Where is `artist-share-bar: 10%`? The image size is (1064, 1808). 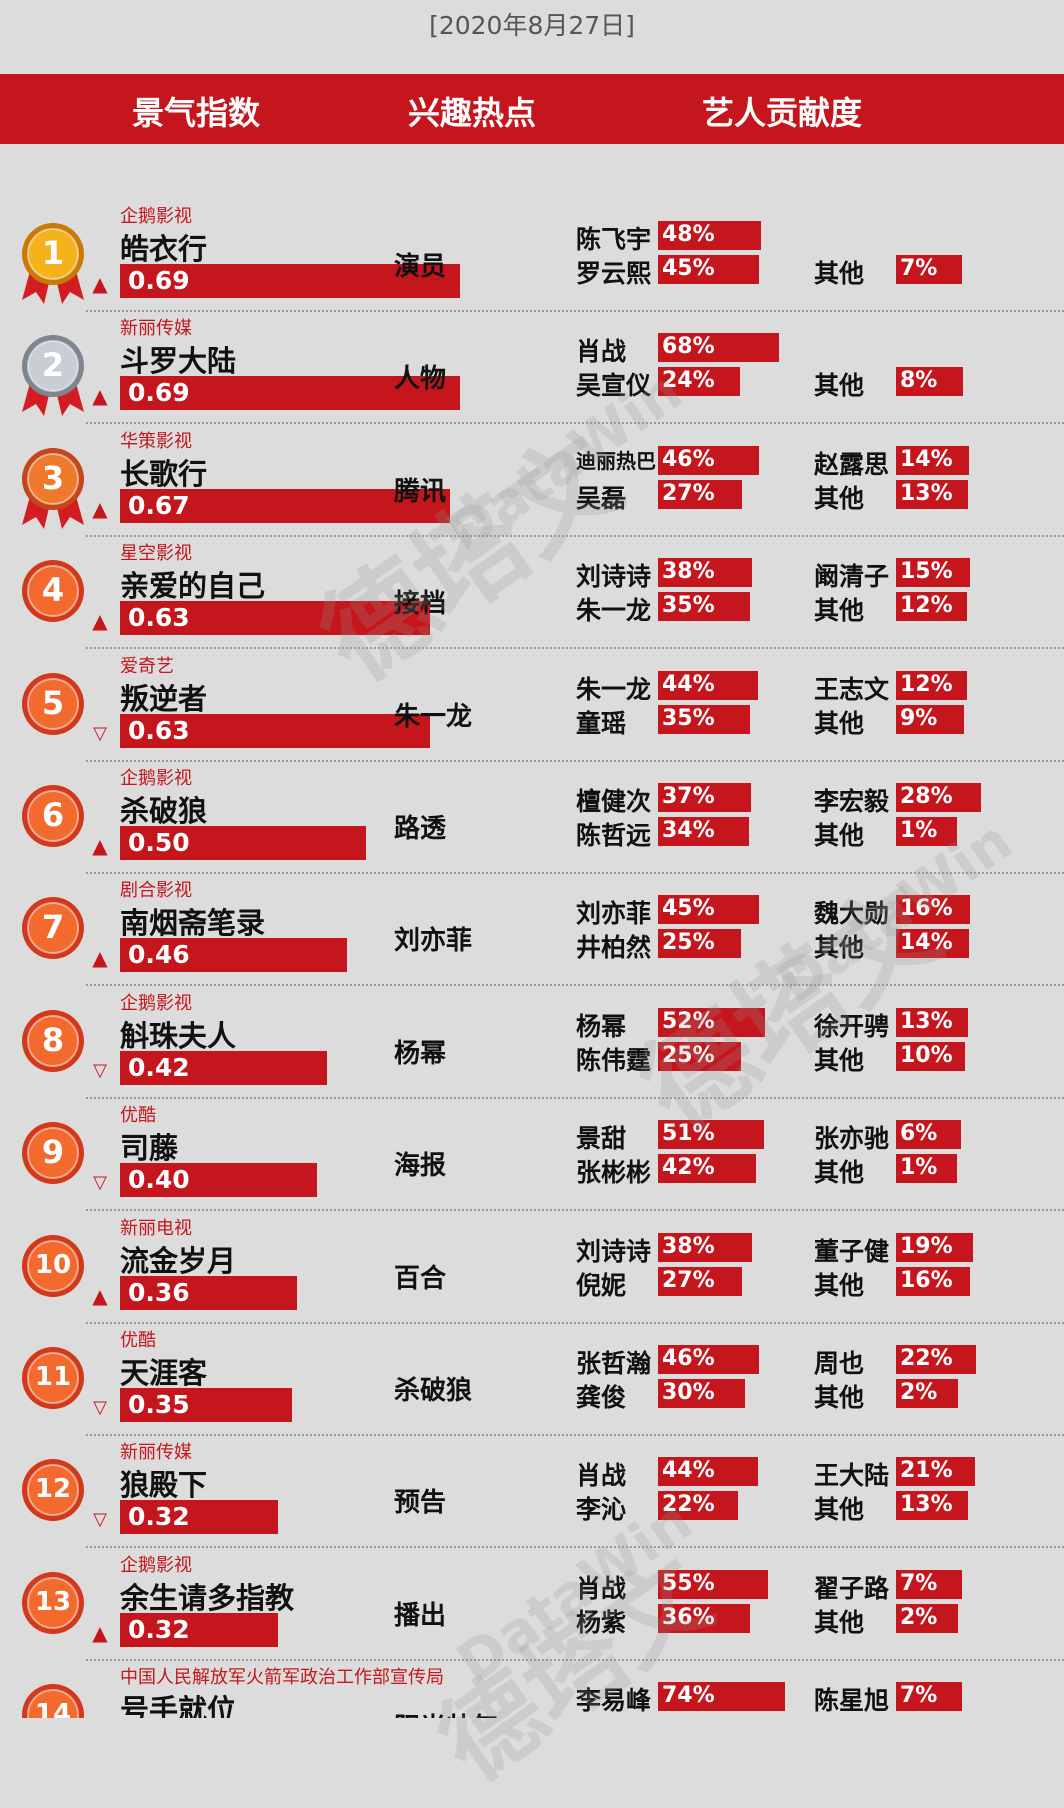 artist-share-bar: 10% is located at coordinates (930, 1056).